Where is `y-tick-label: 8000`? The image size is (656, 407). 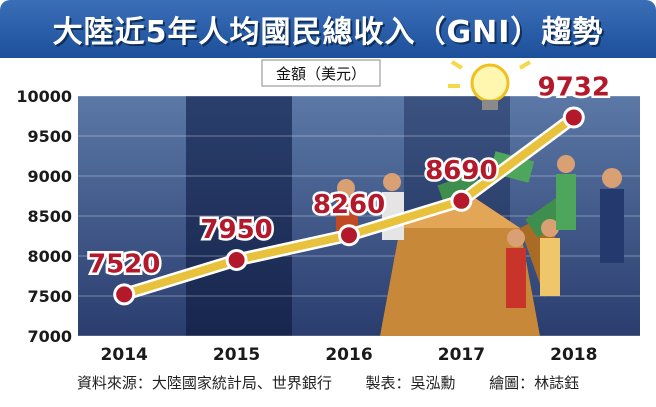
y-tick-label: 8000 is located at coordinates (49, 256).